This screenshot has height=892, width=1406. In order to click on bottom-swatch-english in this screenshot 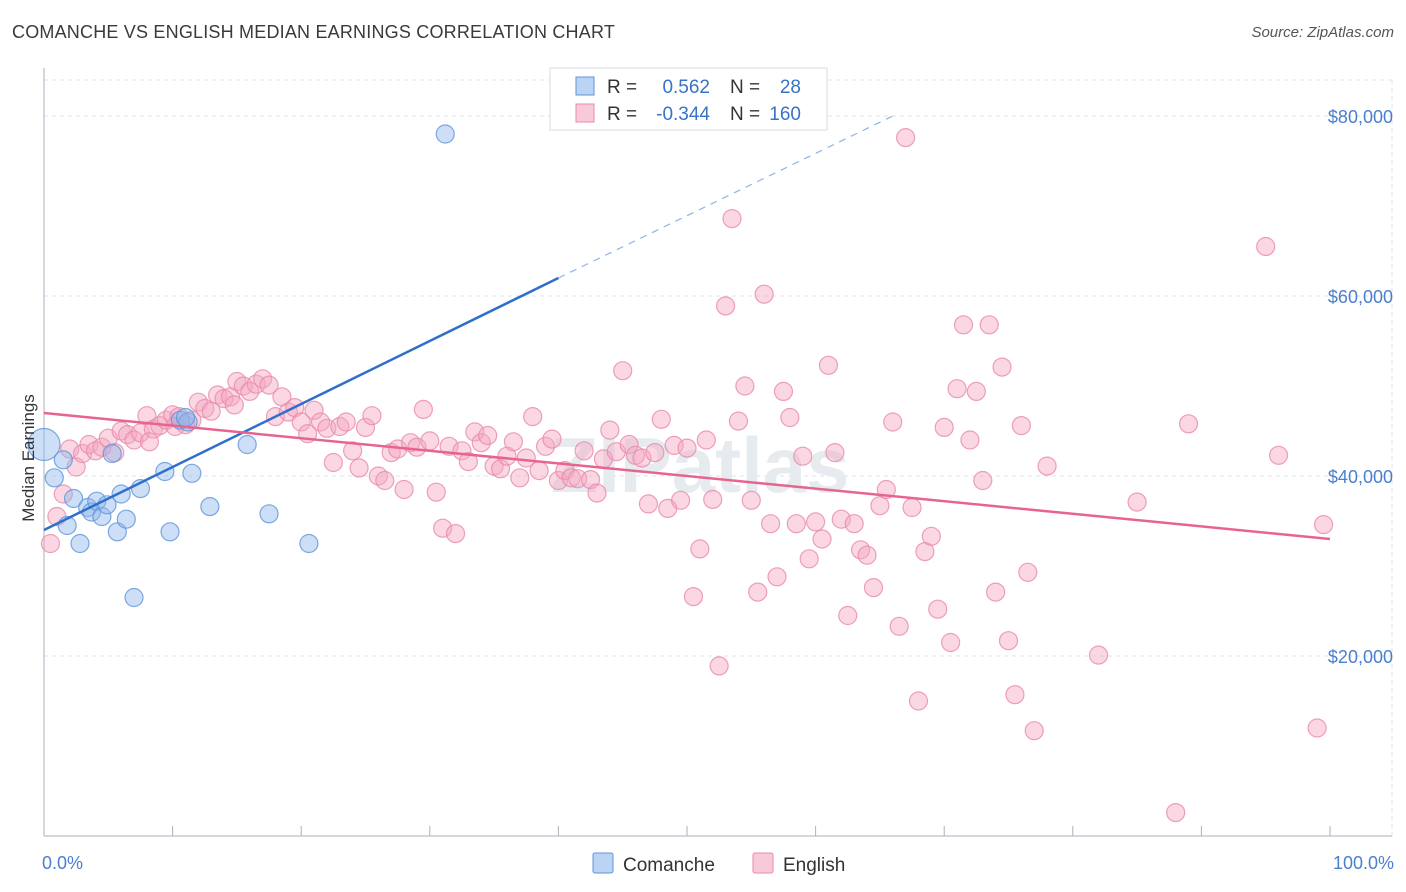, I will do `click(763, 863)`.